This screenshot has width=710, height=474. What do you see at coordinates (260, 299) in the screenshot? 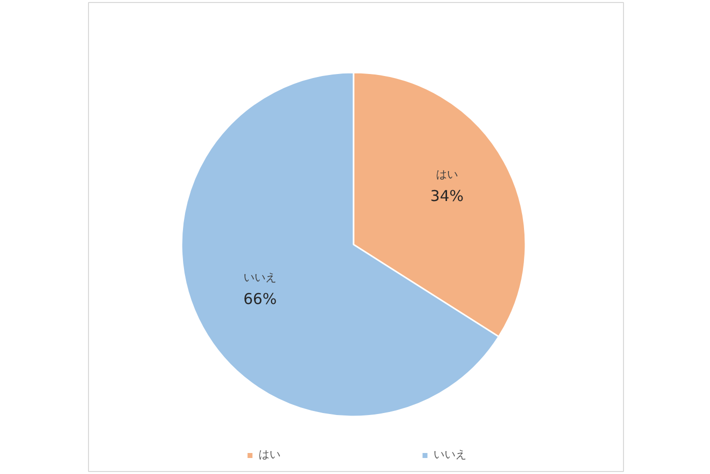
I see `data-label: 66%` at bounding box center [260, 299].